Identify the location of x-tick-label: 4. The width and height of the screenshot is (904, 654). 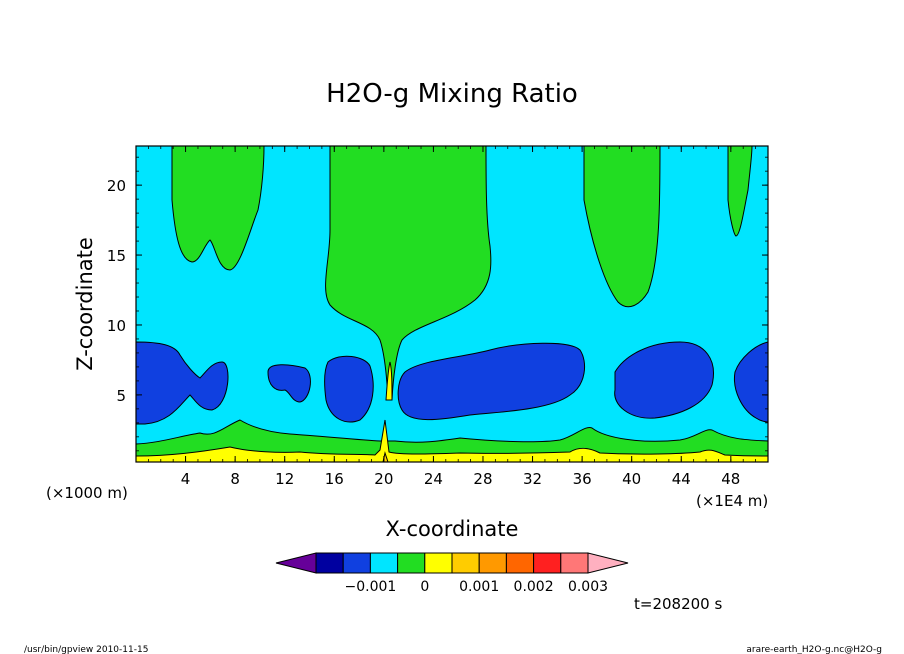
(186, 479).